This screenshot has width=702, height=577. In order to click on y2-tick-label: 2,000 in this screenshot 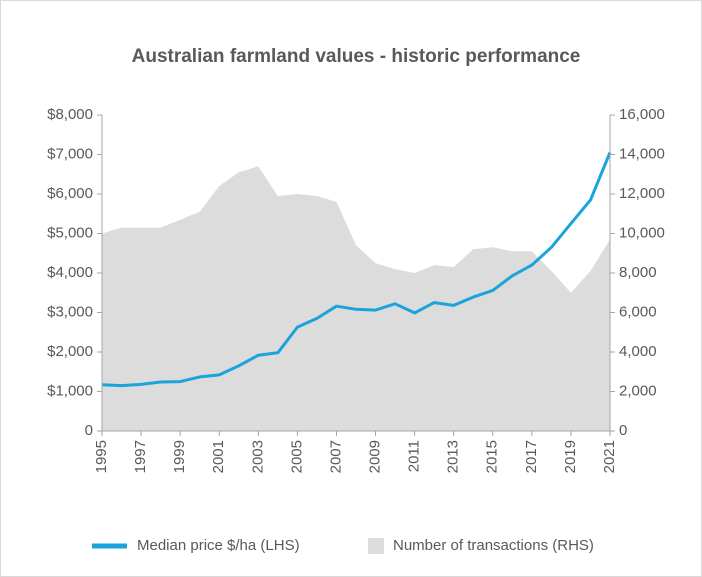, I will do `click(638, 390)`.